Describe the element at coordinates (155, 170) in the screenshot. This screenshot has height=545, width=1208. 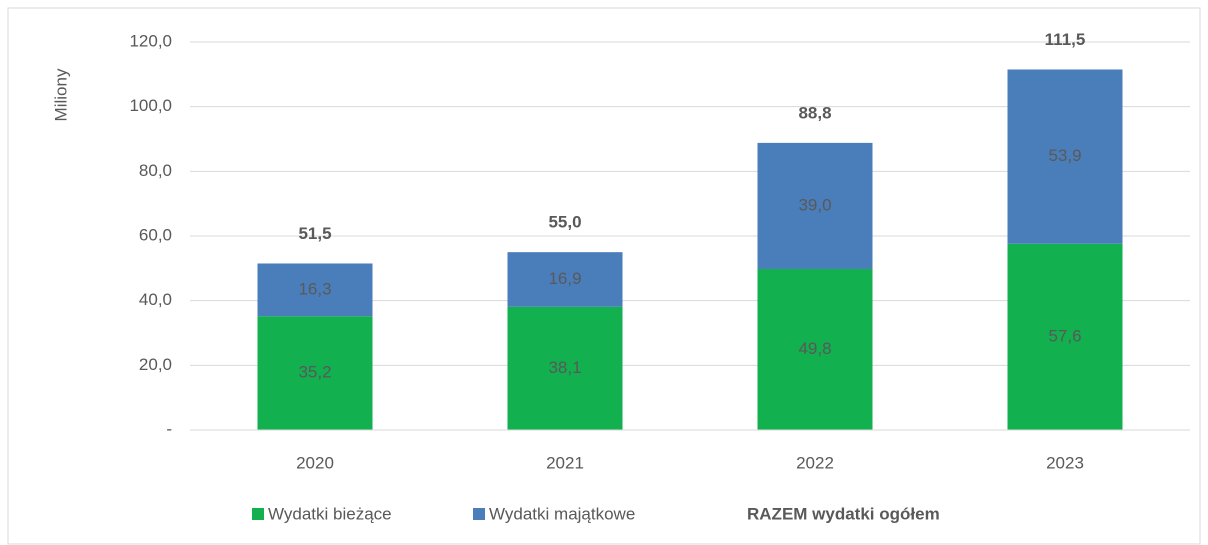
I see `y-tick-label: 80,0` at that location.